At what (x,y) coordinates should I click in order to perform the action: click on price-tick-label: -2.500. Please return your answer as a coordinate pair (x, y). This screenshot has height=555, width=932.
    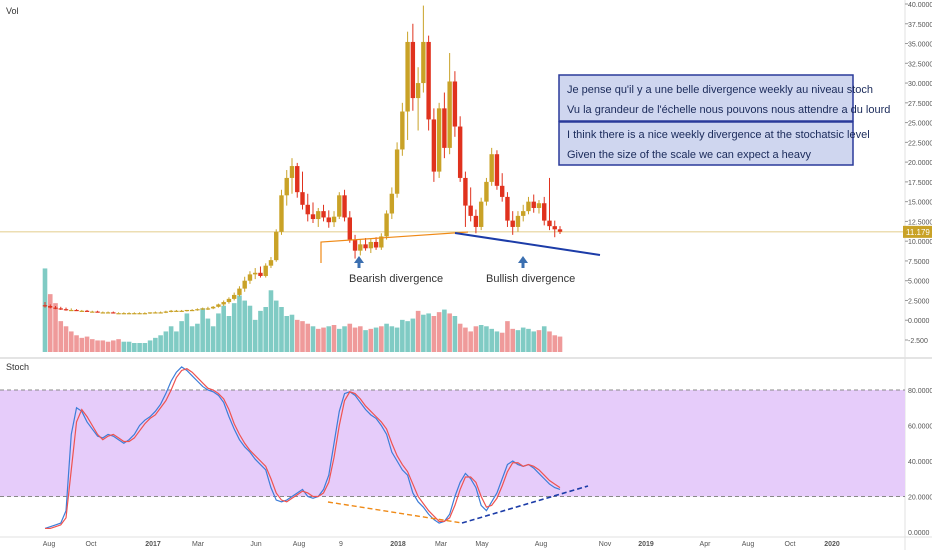
    Looking at the image, I should click on (918, 341).